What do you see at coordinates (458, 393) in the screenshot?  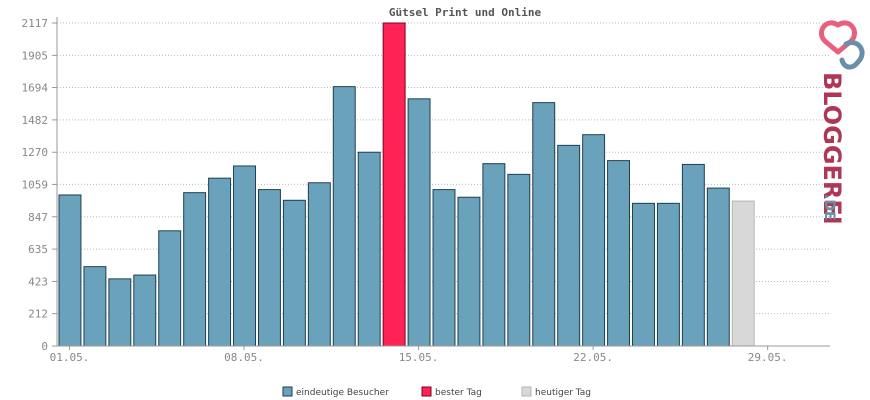 I see `legend-label: bester Tag` at bounding box center [458, 393].